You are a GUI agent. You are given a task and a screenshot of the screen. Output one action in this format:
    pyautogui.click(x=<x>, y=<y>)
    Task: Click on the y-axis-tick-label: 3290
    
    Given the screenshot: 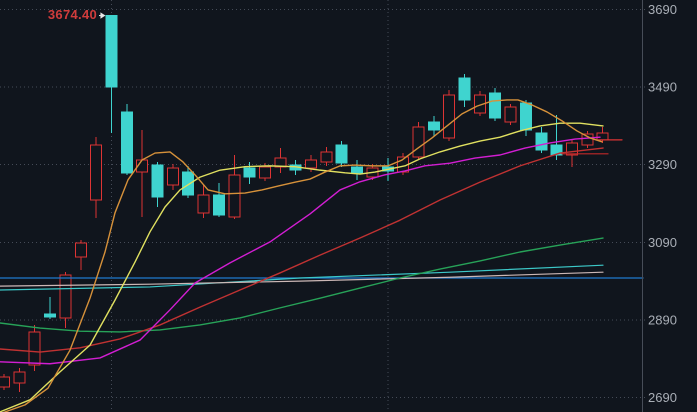 What is the action you would take?
    pyautogui.click(x=662, y=164)
    